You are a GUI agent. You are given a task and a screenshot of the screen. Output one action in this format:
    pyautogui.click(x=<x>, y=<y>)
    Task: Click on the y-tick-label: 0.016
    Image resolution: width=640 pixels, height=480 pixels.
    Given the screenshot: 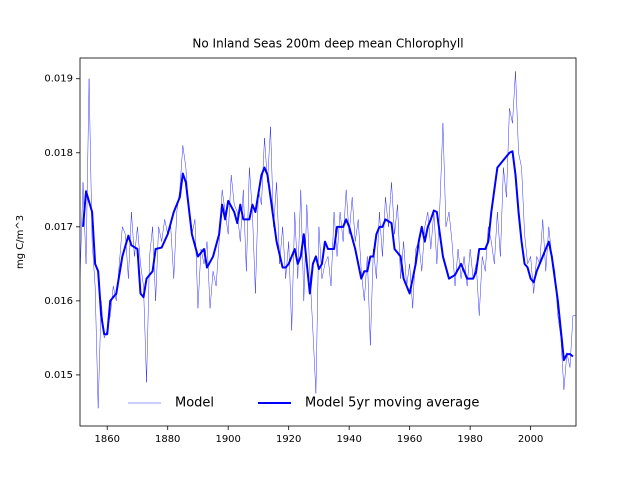 What is the action you would take?
    pyautogui.click(x=58, y=301)
    